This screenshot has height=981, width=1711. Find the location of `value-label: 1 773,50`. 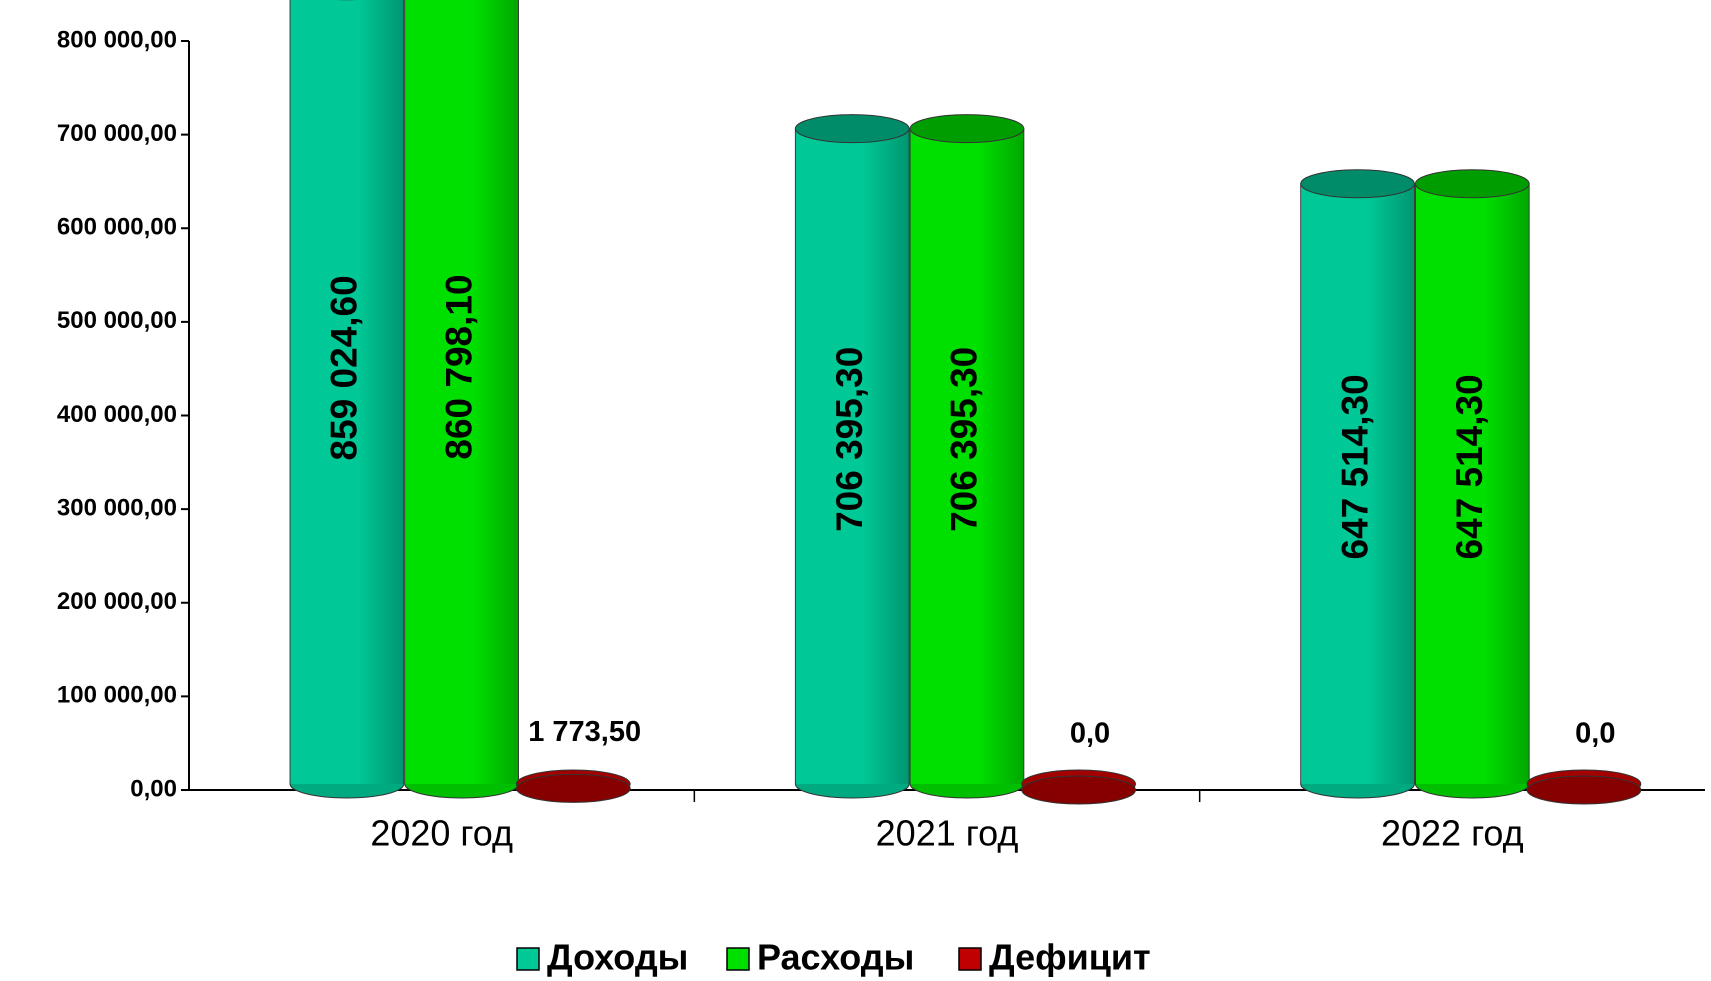

value-label: 1 773,50 is located at coordinates (584, 732).